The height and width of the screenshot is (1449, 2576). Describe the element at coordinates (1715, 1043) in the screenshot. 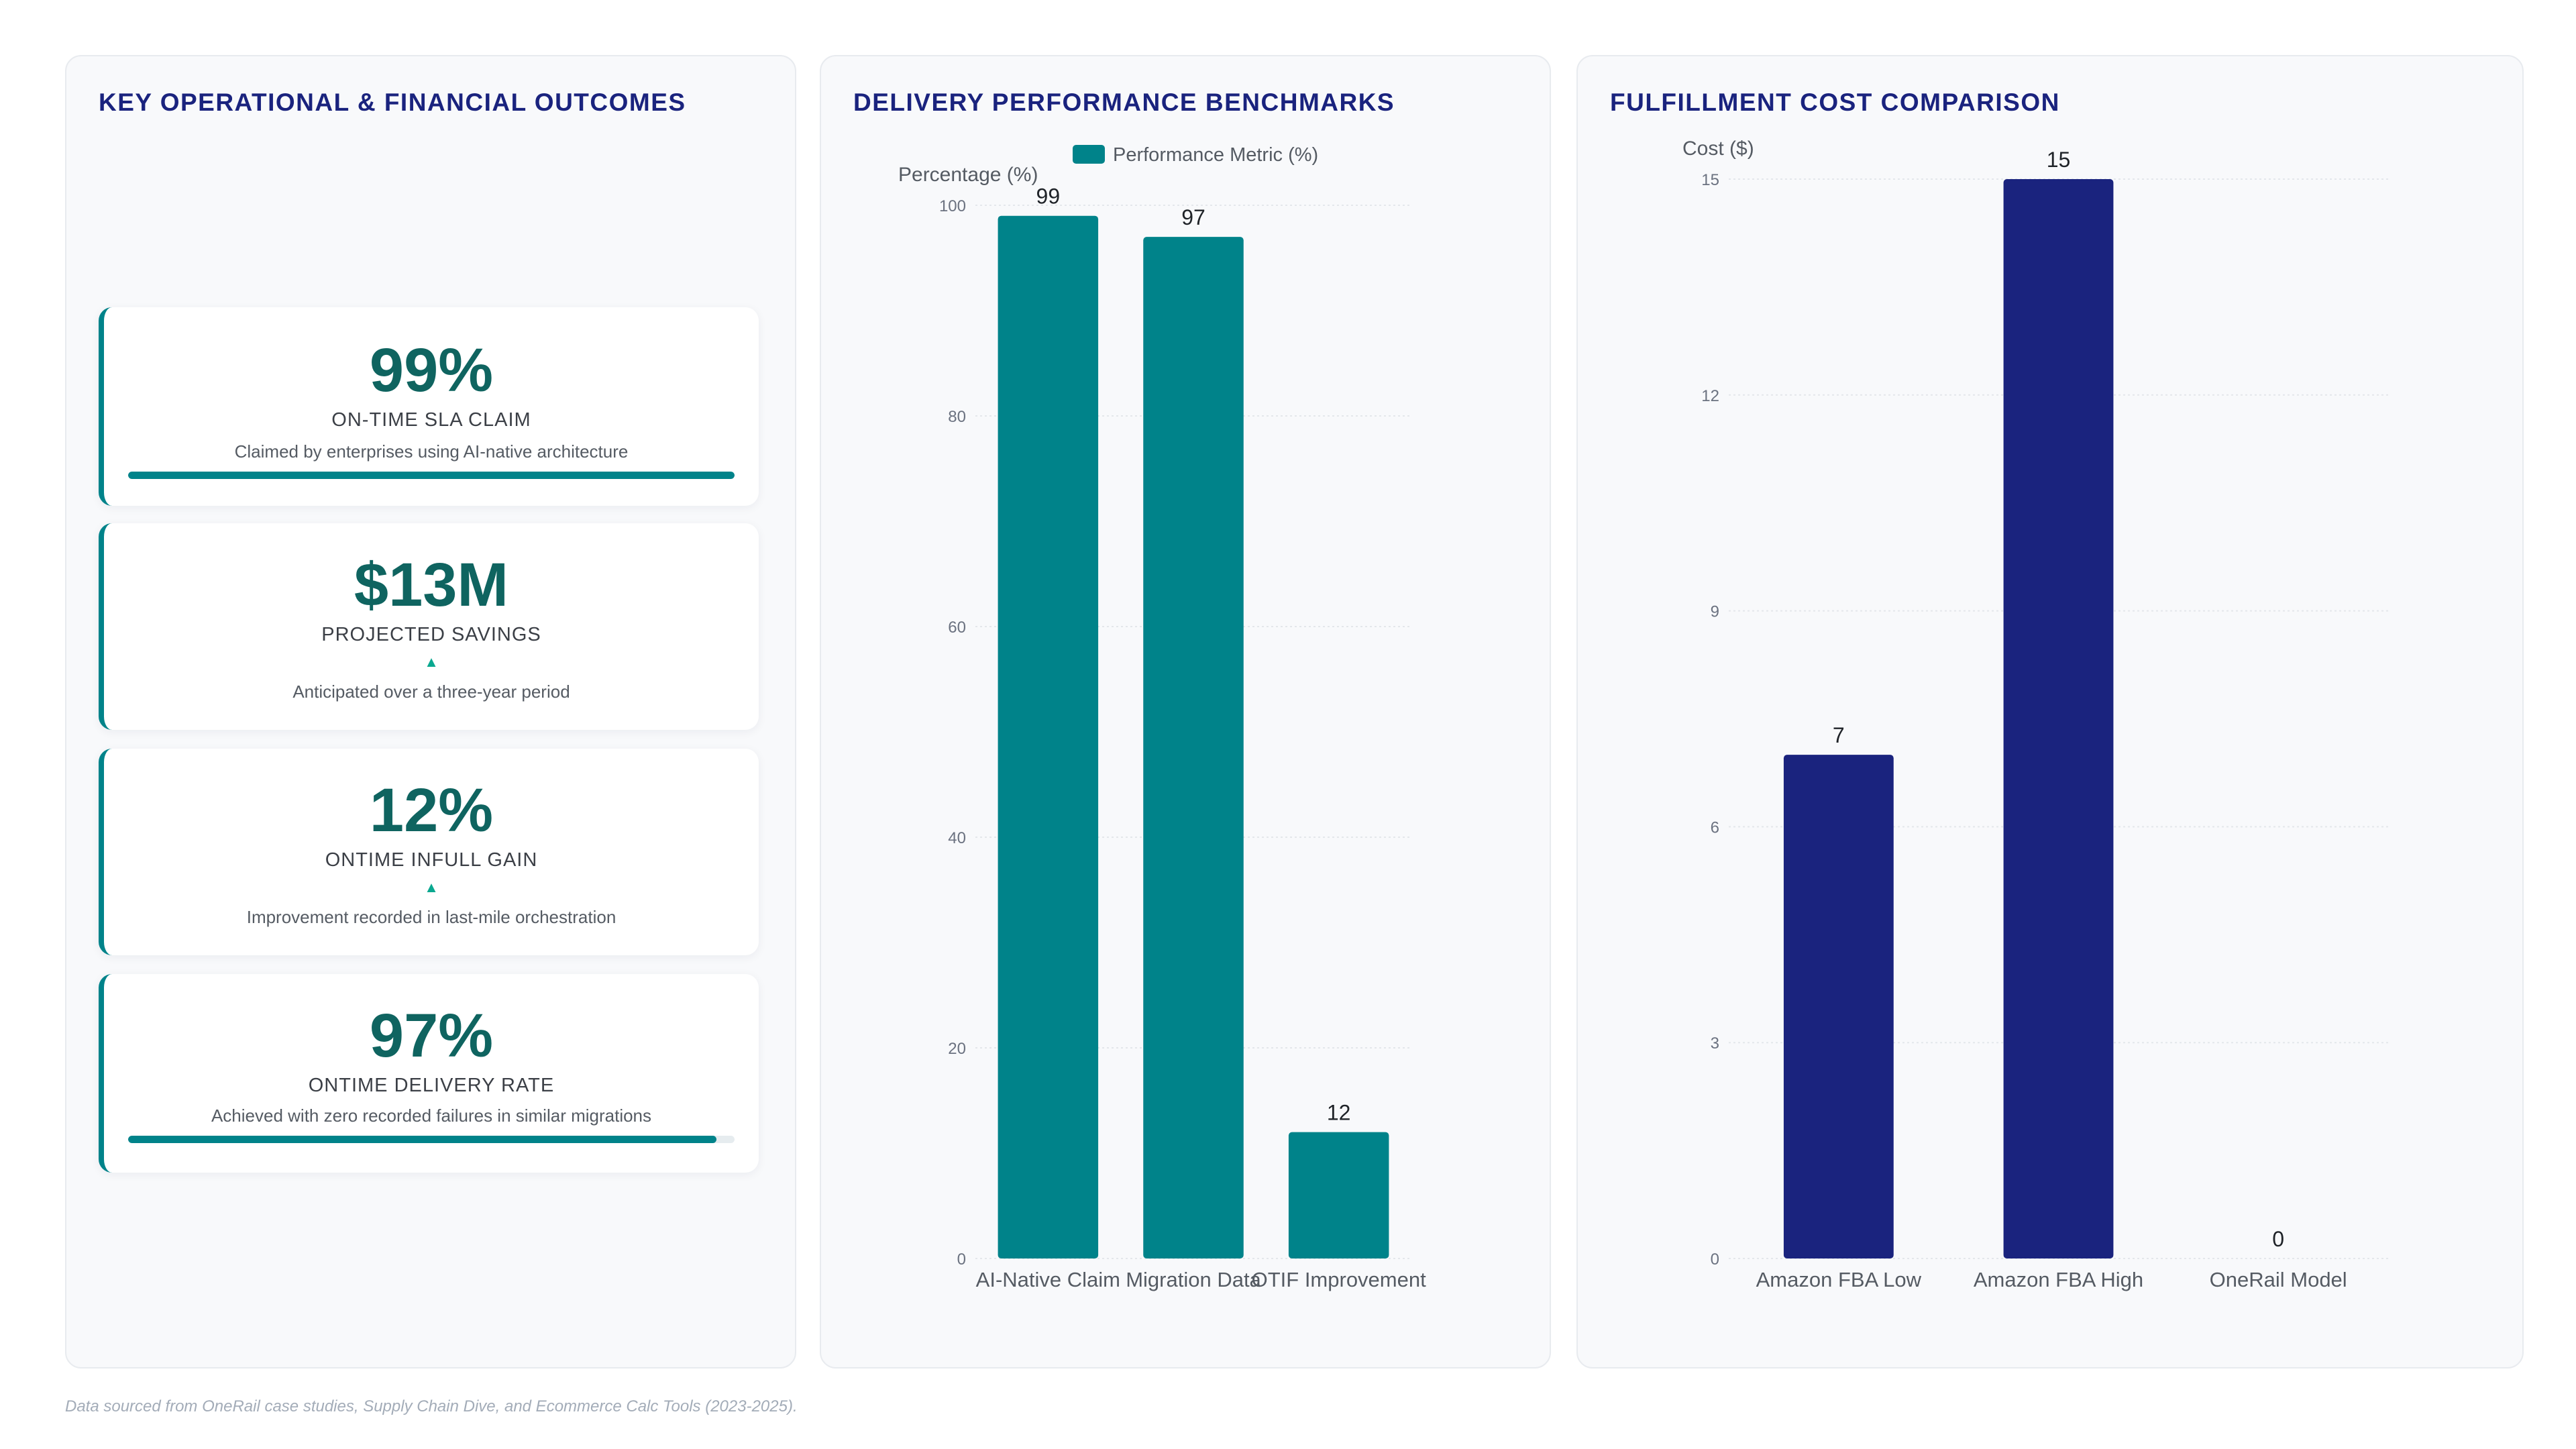

I see `y-tick-label: 3` at that location.